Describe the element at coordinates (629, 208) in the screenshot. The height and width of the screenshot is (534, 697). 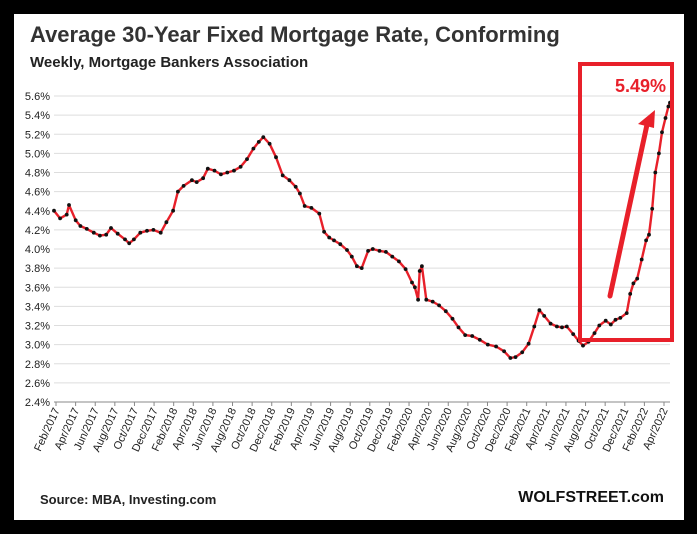
I see `trend-arrow-shaft` at that location.